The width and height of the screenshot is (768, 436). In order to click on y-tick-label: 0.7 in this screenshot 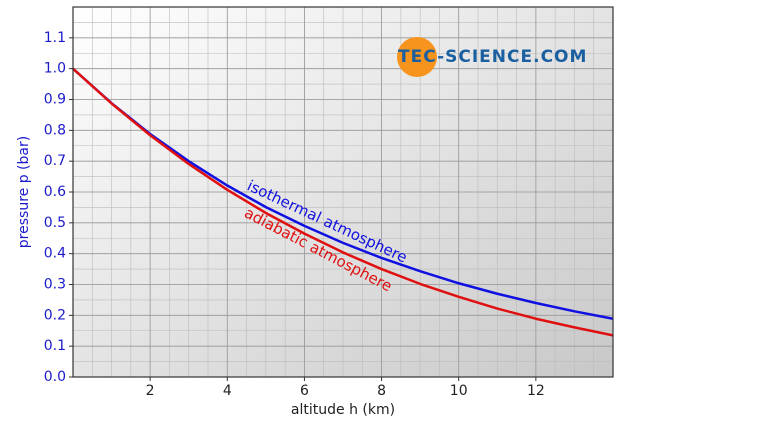, I will do `click(55, 161)`.